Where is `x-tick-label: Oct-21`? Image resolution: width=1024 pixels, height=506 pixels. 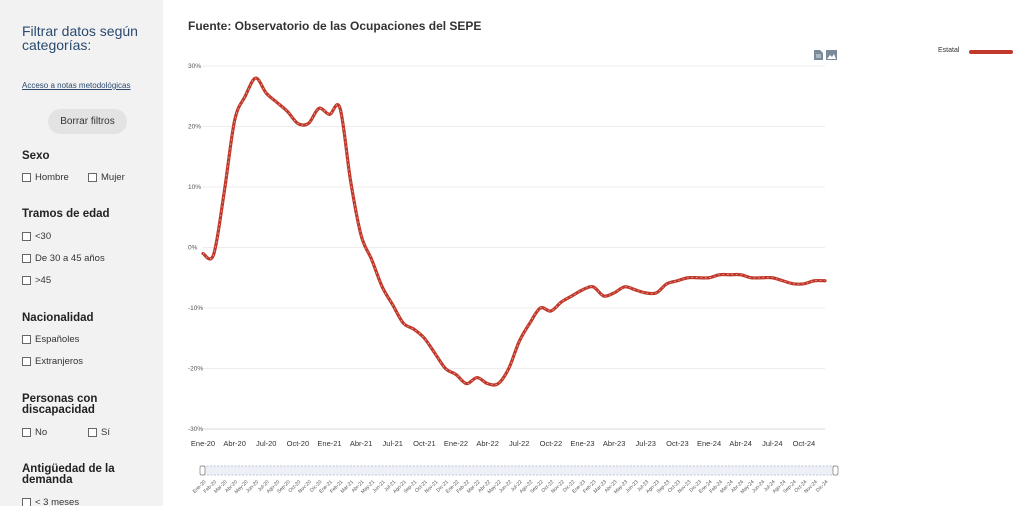 x-tick-label: Oct-21 is located at coordinates (424, 443).